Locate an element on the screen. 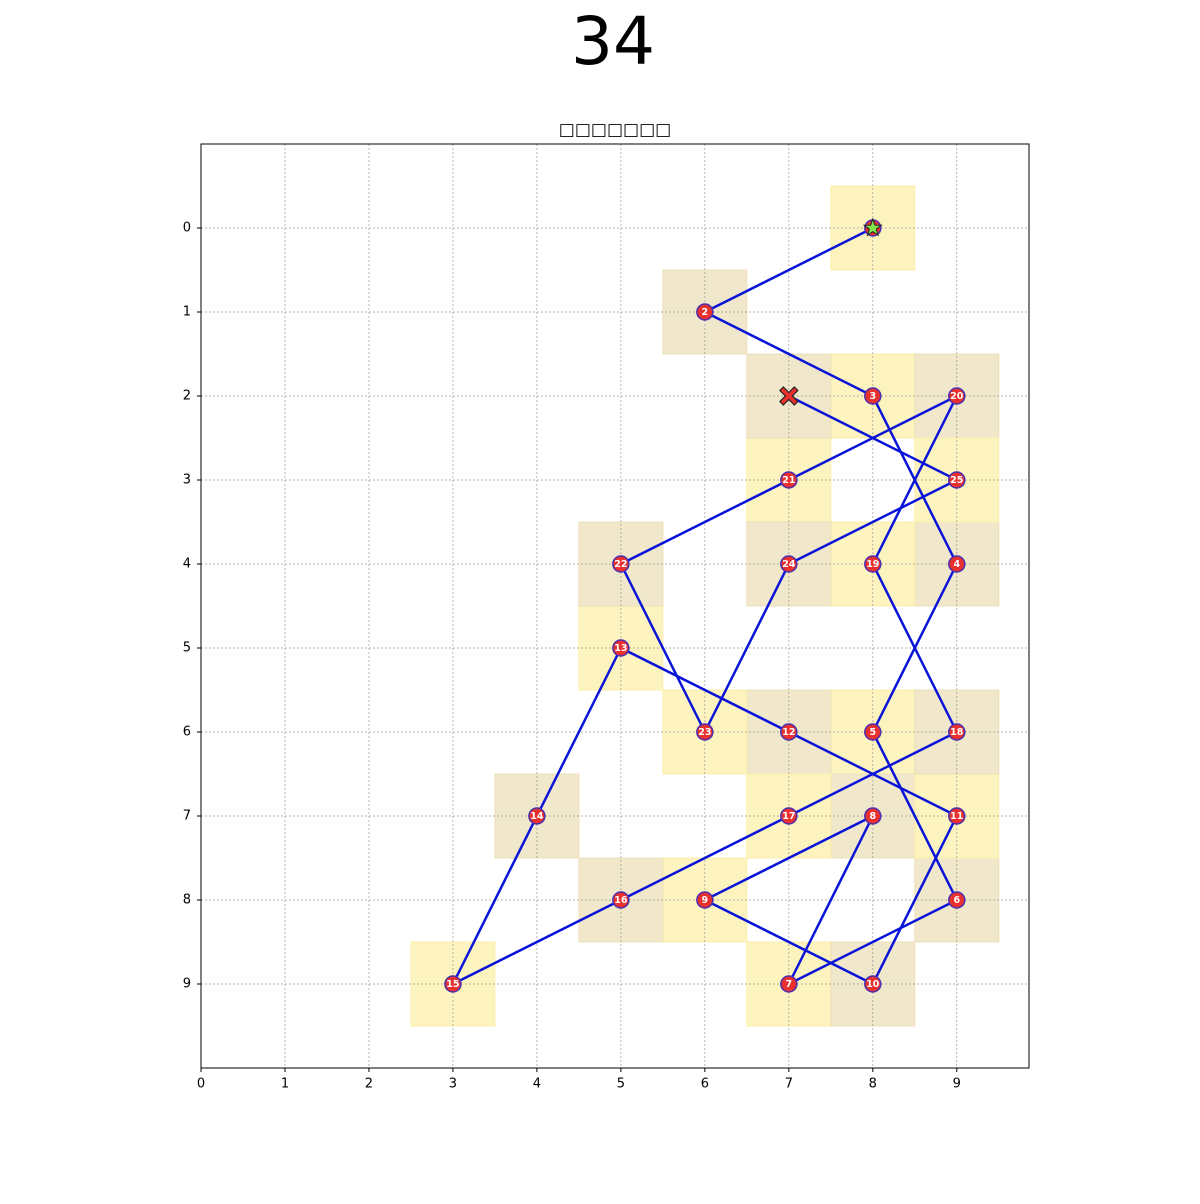  y-tick-label: 3 is located at coordinates (187, 480).